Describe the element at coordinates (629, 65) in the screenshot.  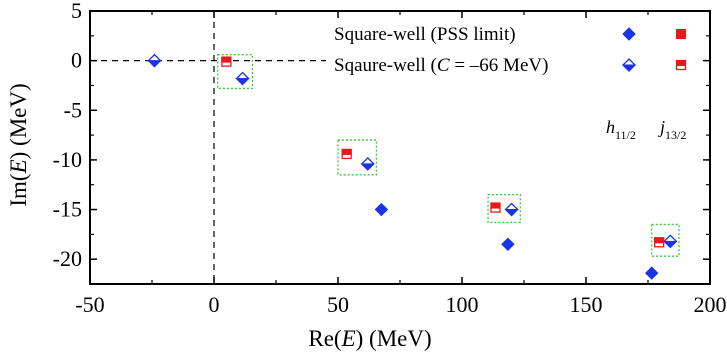
I see `legend-marker-h11-c66` at that location.